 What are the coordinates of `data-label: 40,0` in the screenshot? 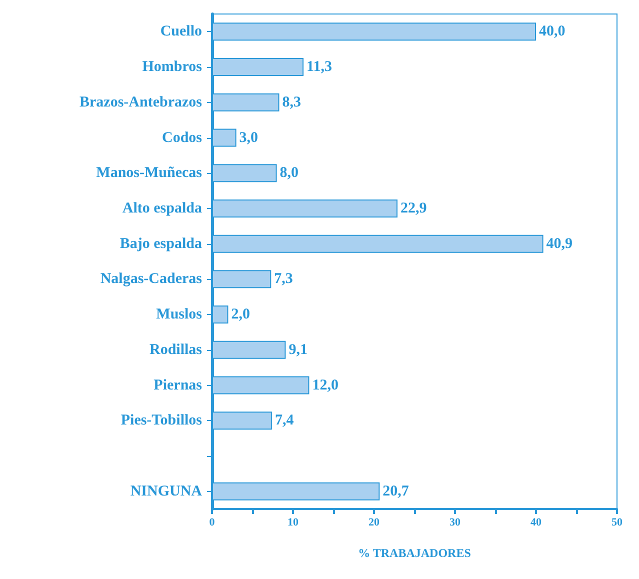 It's located at (552, 32).